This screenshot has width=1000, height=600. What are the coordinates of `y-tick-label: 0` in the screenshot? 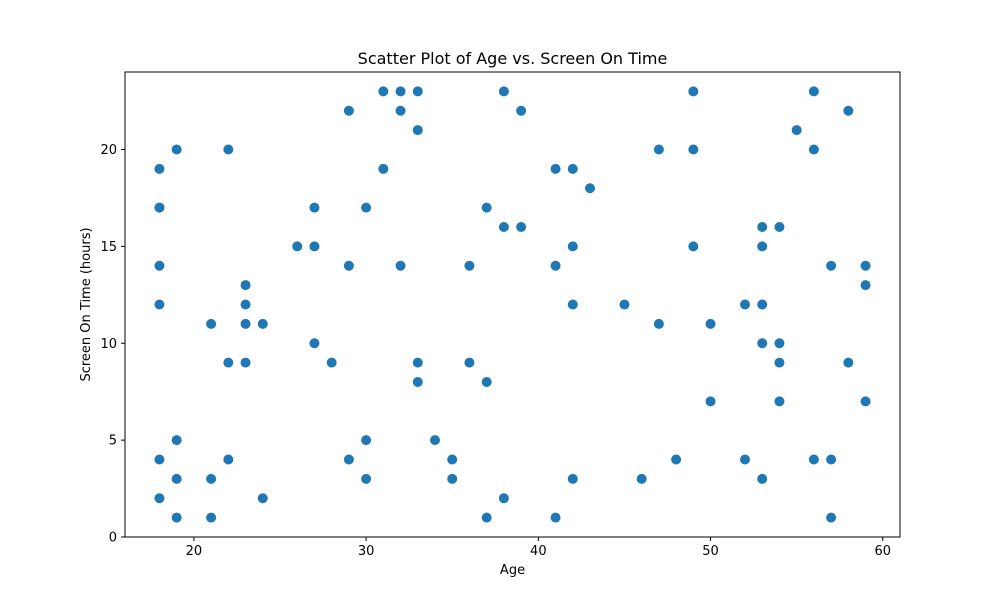 It's located at (113, 538).